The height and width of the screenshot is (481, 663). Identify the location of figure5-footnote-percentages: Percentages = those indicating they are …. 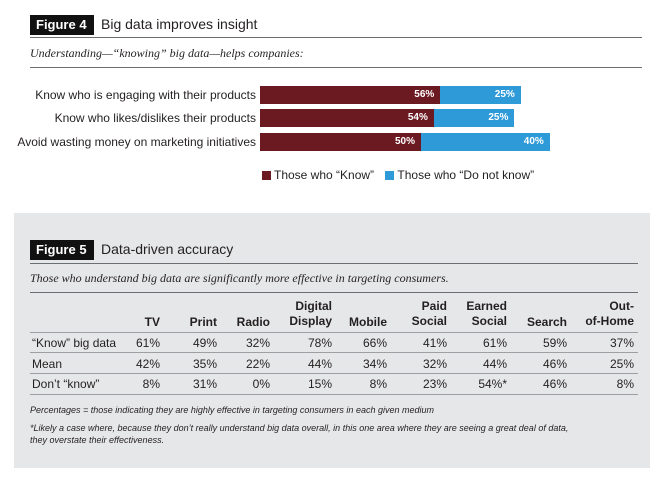
(232, 410).